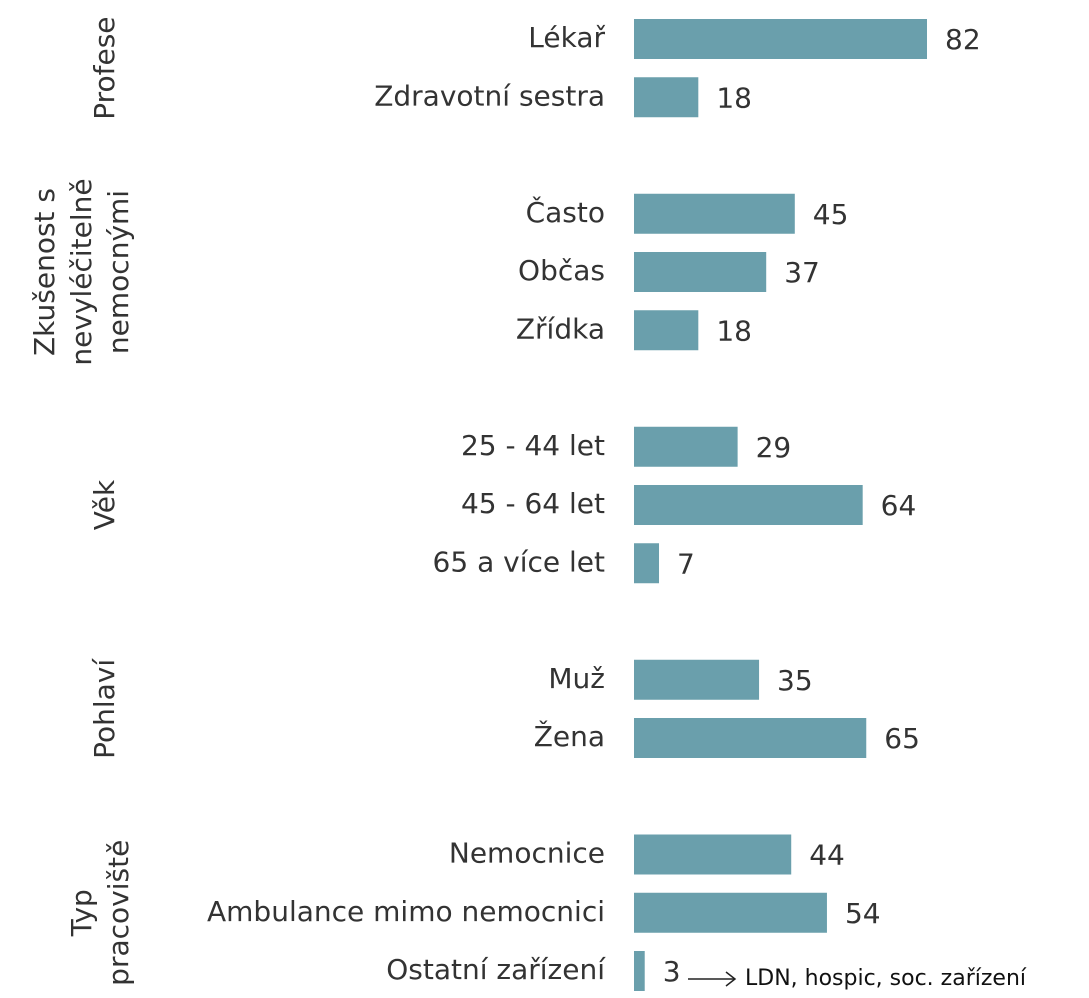  What do you see at coordinates (902, 738) in the screenshot?
I see `value-label: 65` at bounding box center [902, 738].